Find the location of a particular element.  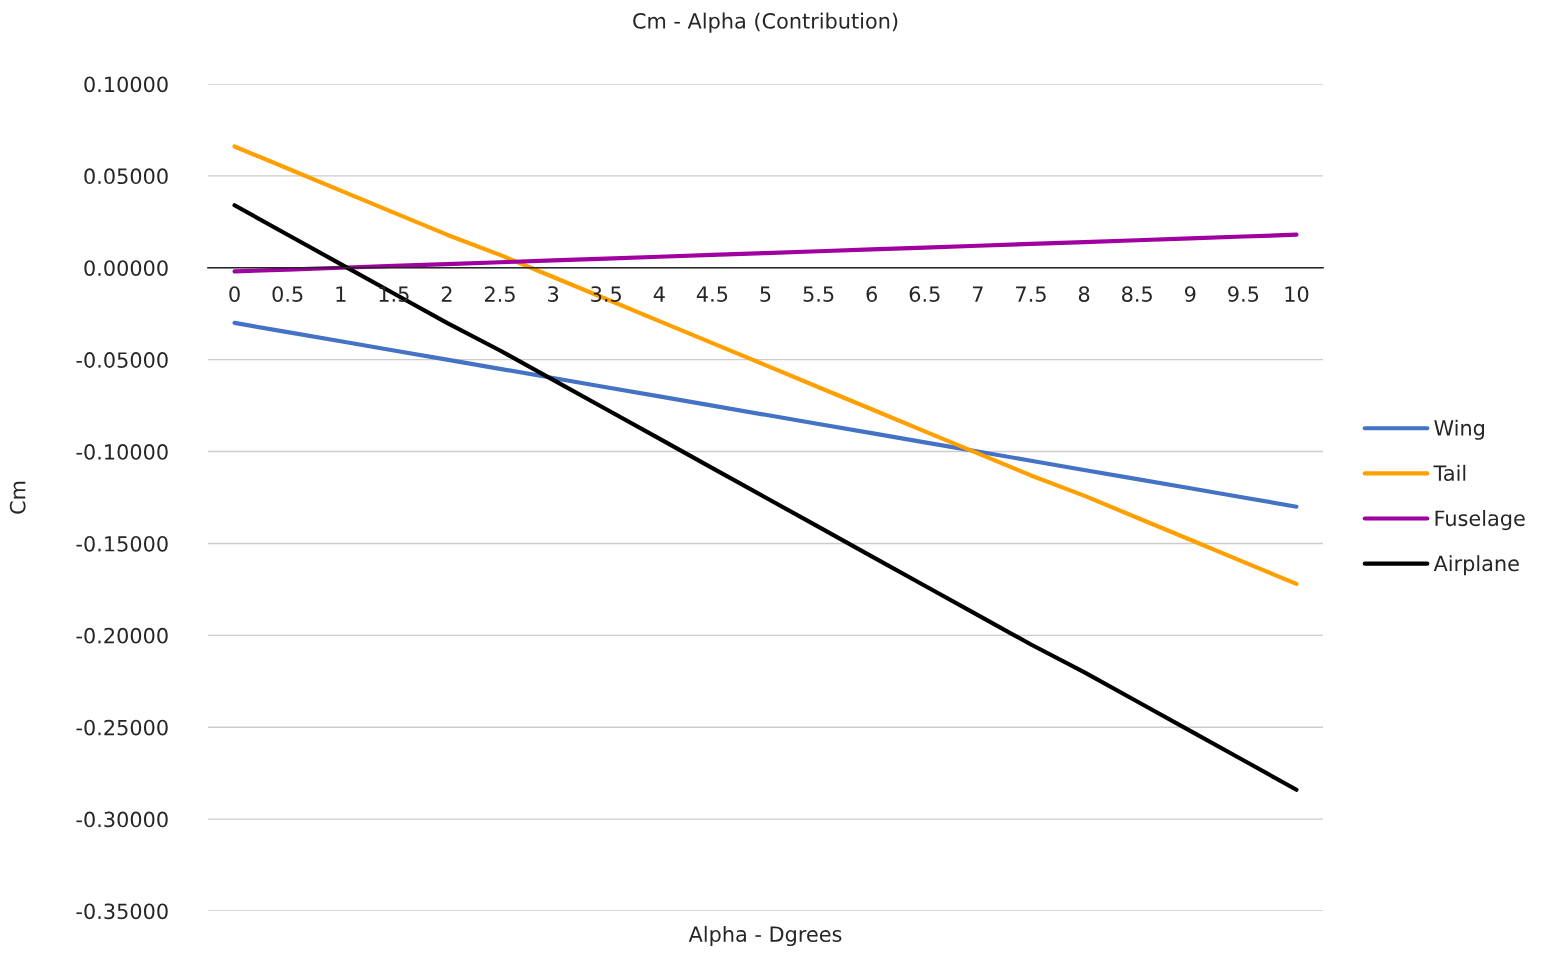

legend-label: Fuselage is located at coordinates (1480, 520).